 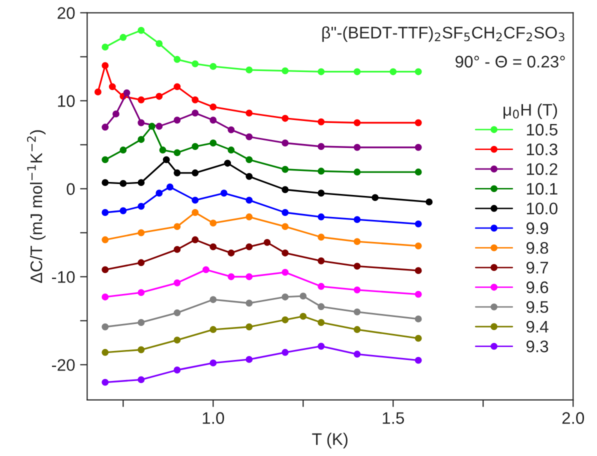 I want to click on x-axis-title: T (K), so click(x=330, y=440).